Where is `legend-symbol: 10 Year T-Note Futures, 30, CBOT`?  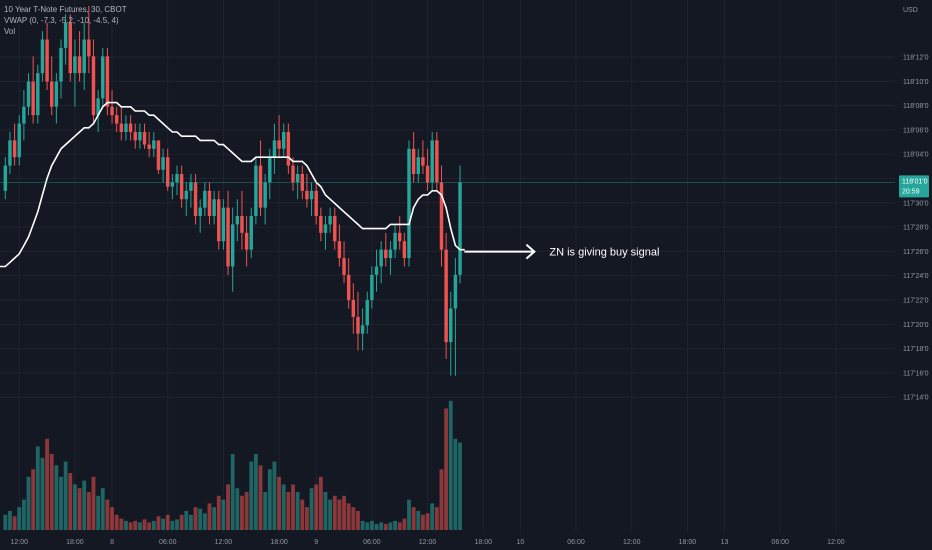 legend-symbol: 10 Year T-Note Futures, 30, CBOT is located at coordinates (65, 9).